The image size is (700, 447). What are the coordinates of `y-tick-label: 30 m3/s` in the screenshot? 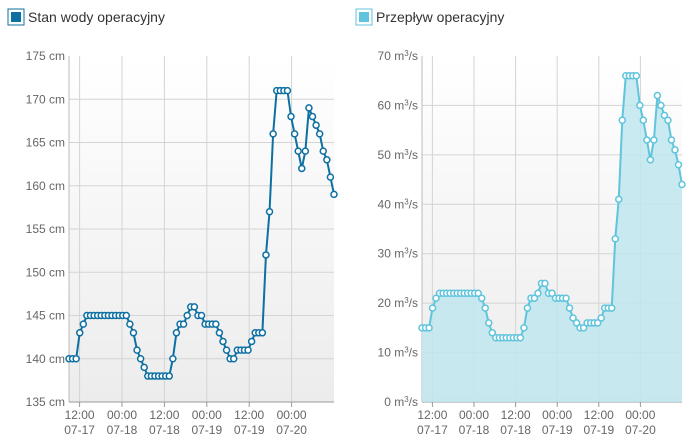 It's located at (398, 254).